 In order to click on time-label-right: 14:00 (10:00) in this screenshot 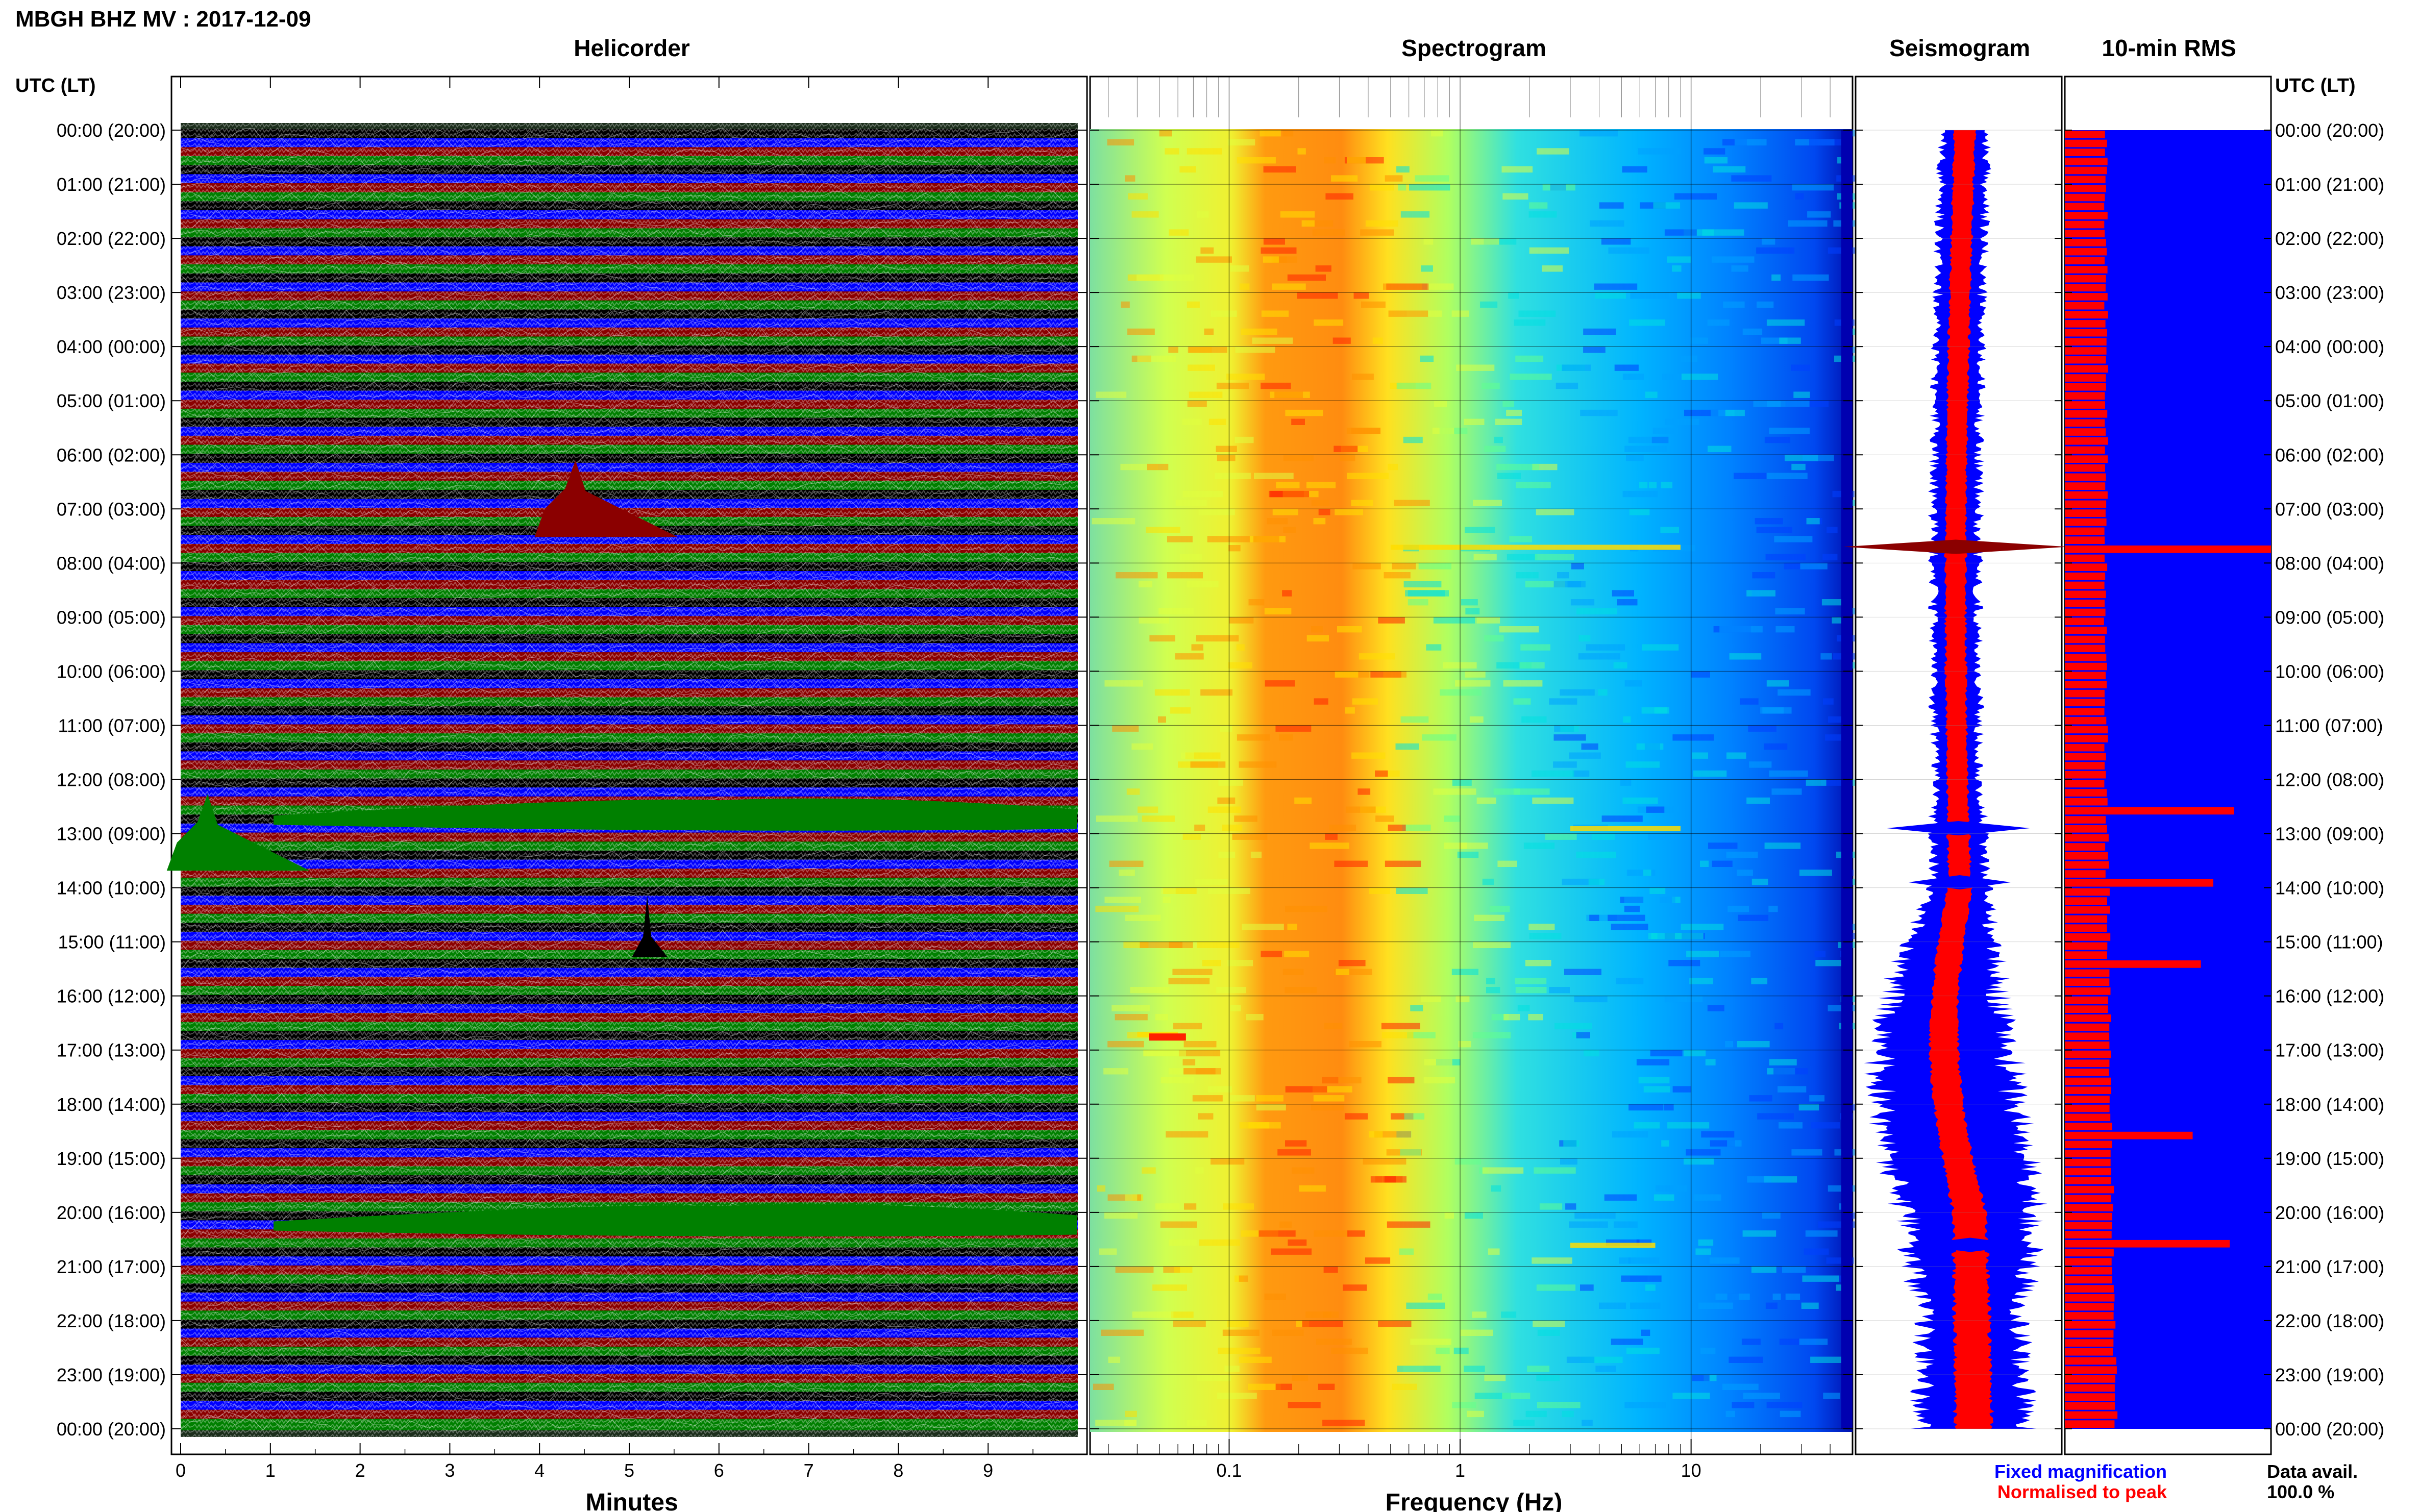, I will do `click(2329, 888)`.